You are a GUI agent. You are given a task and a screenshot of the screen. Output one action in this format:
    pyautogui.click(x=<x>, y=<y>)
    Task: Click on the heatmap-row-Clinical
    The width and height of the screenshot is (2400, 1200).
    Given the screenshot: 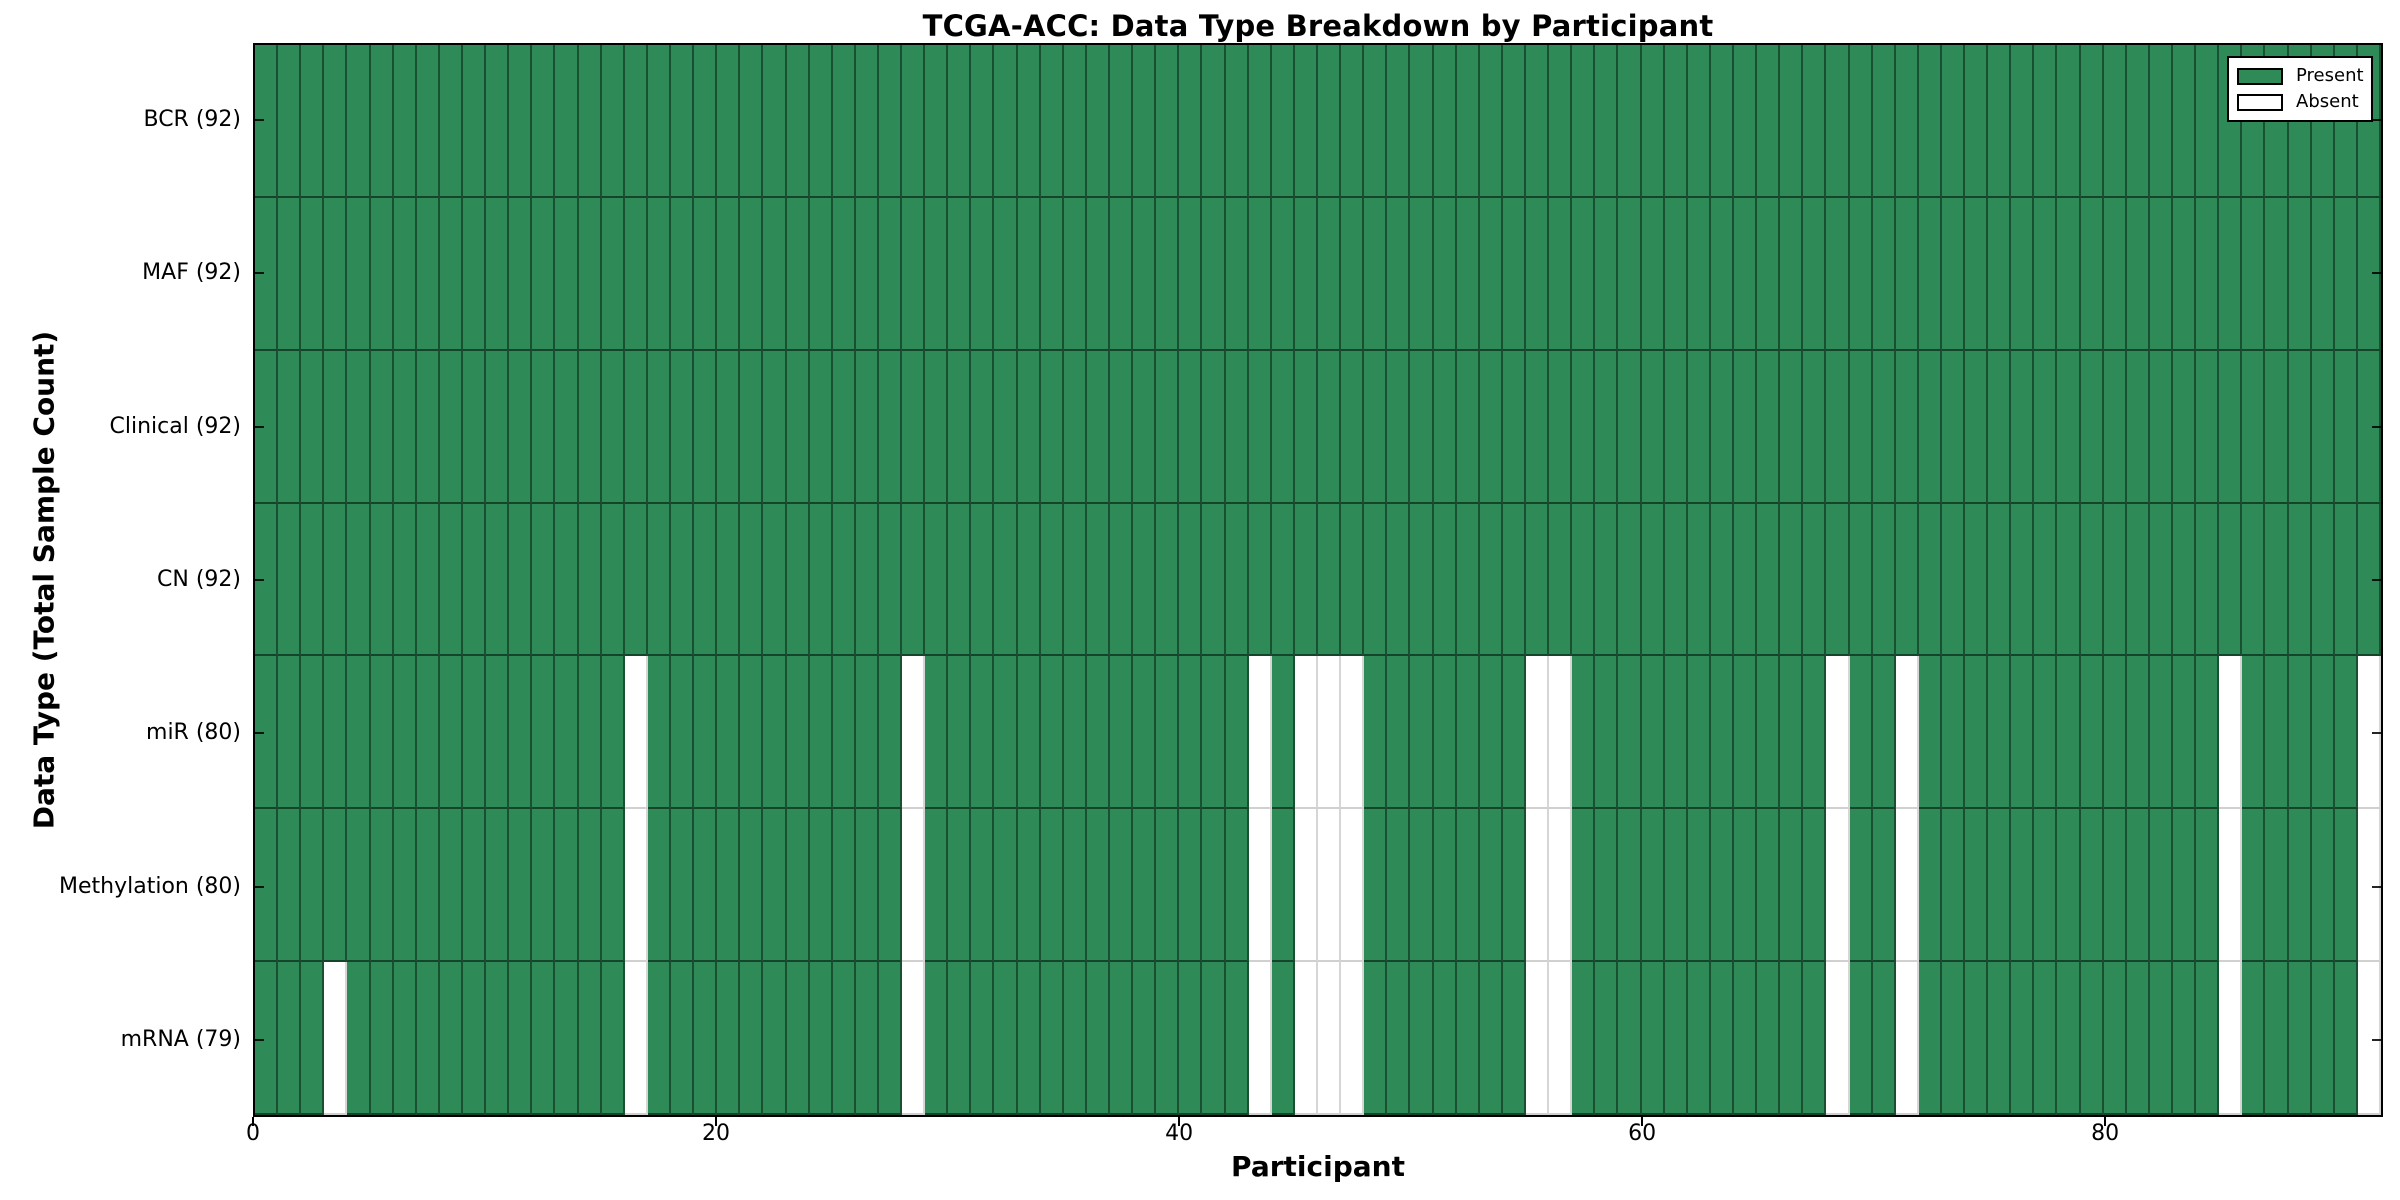 What is the action you would take?
    pyautogui.click(x=1318, y=427)
    